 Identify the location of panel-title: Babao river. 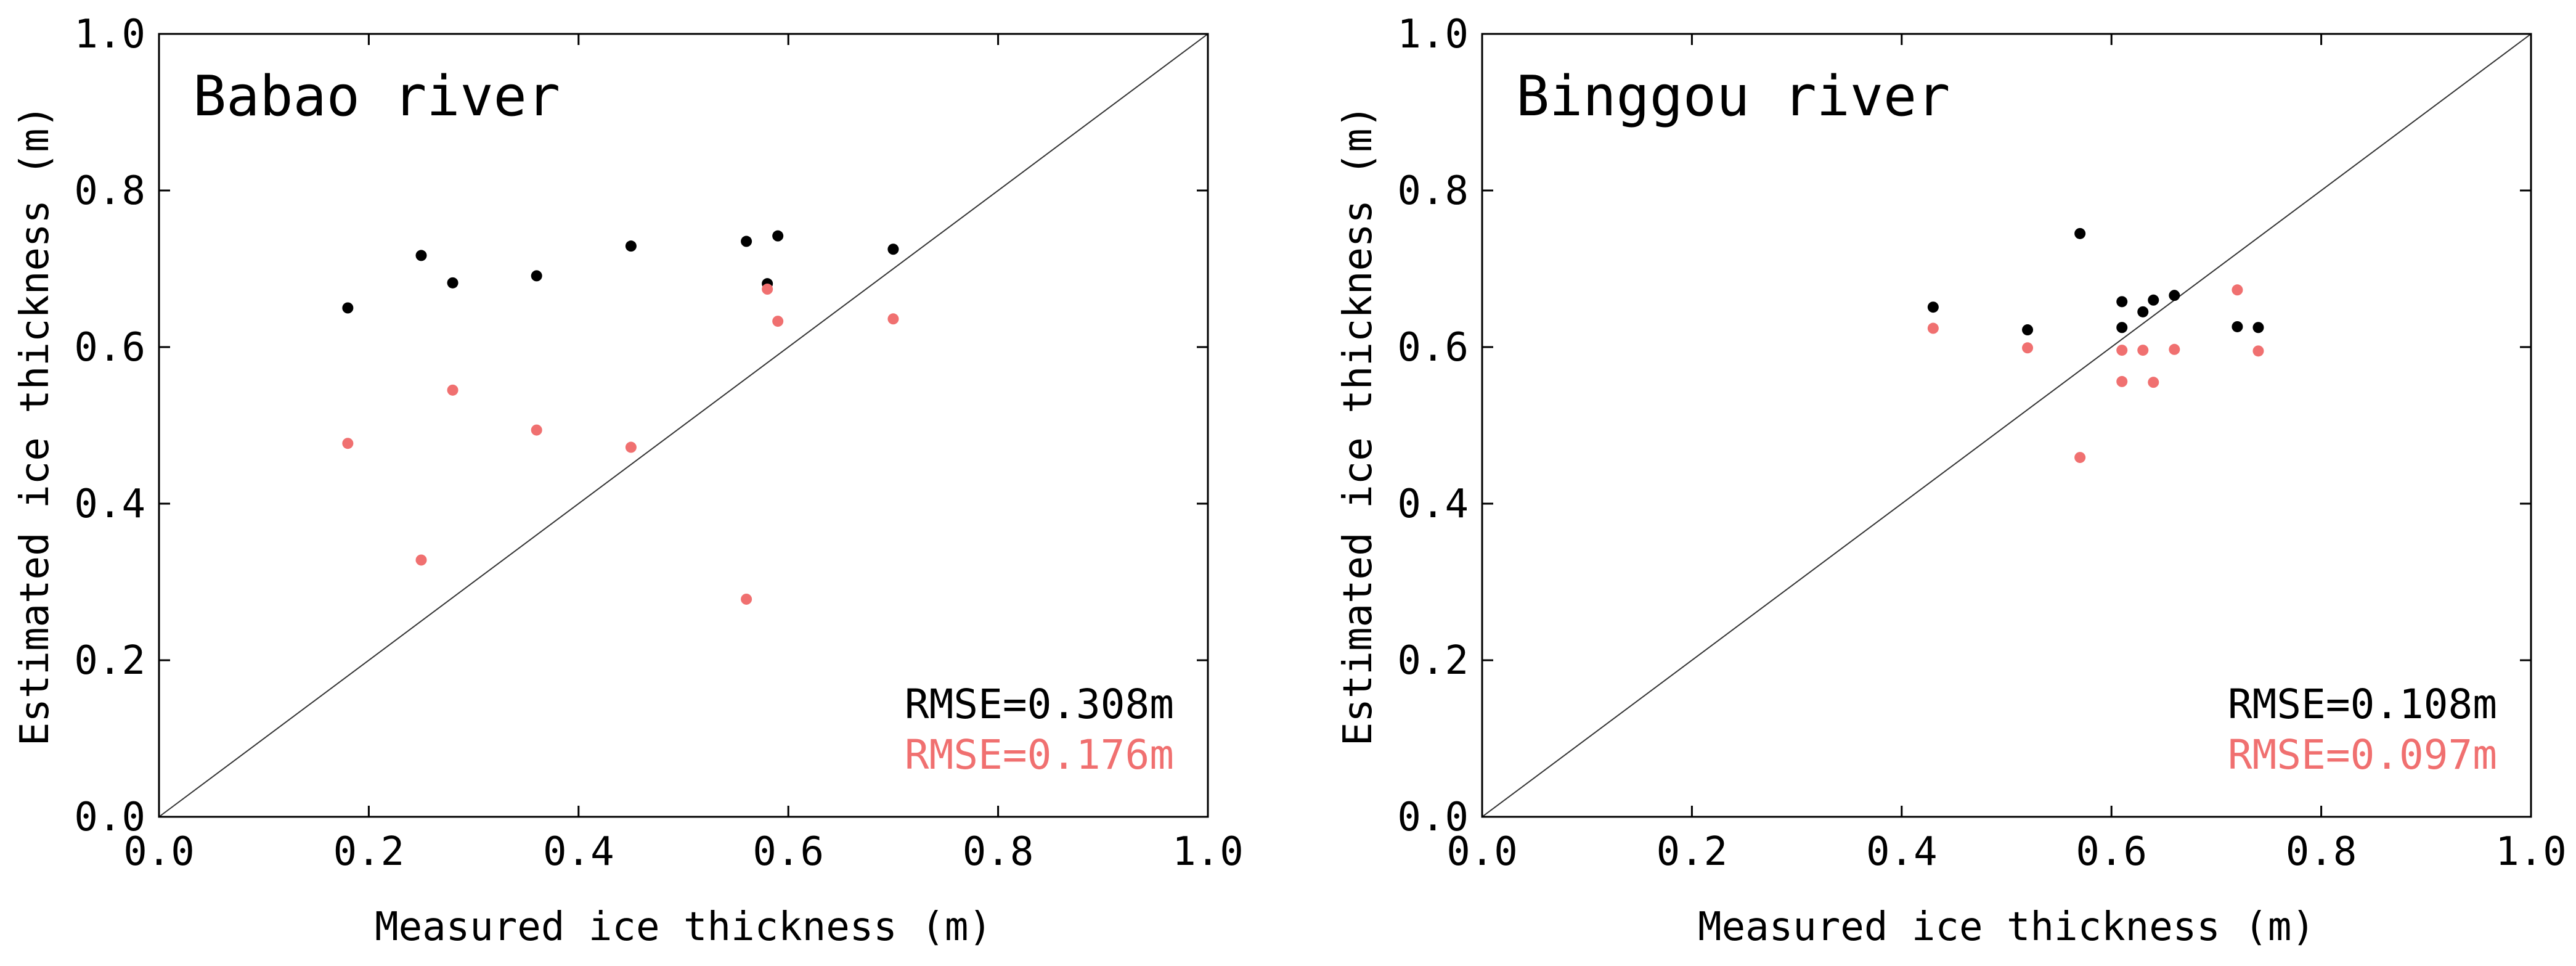
(376, 96).